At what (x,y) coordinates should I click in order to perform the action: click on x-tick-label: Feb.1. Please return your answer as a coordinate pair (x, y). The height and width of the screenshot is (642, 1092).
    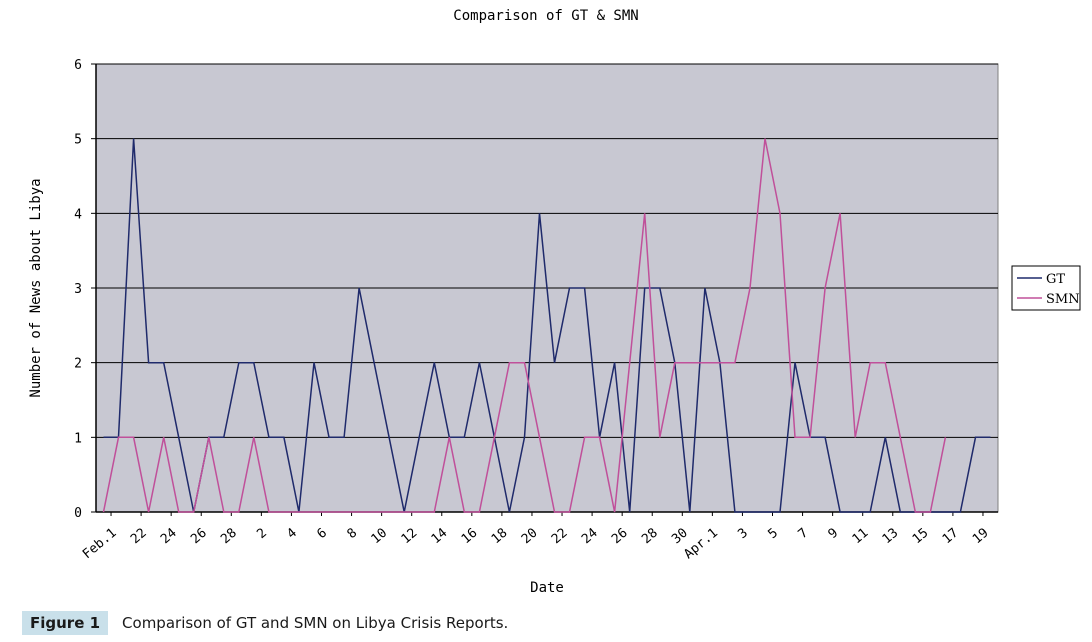
    Looking at the image, I should click on (100, 544).